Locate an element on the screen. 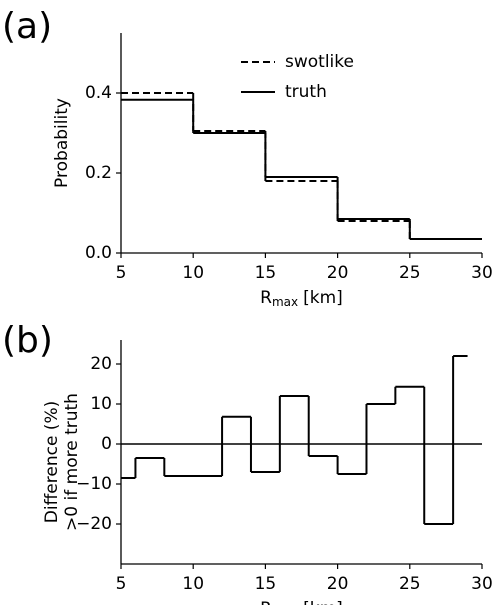  y-tick-label: 0.0 is located at coordinates (98, 253).